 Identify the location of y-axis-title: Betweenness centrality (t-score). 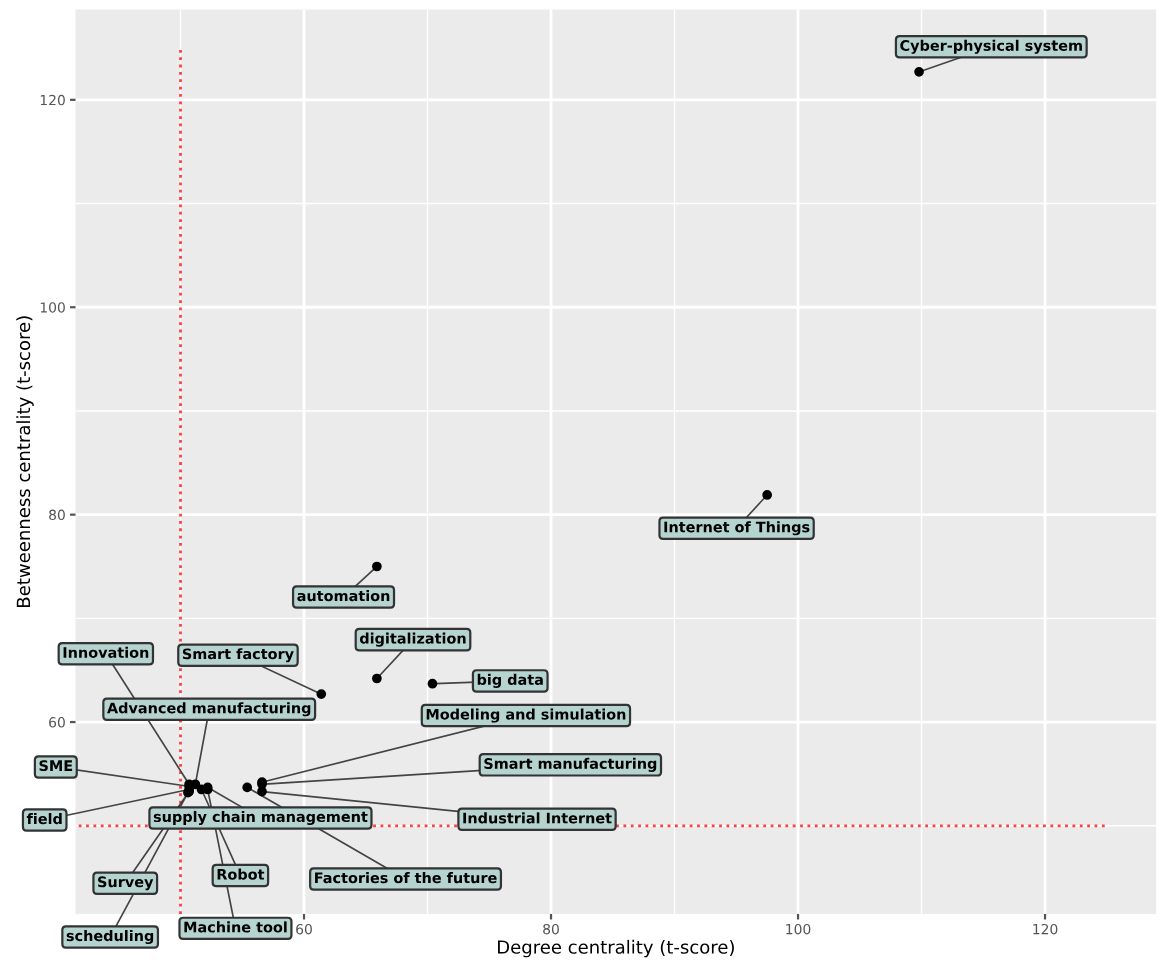
(25, 461).